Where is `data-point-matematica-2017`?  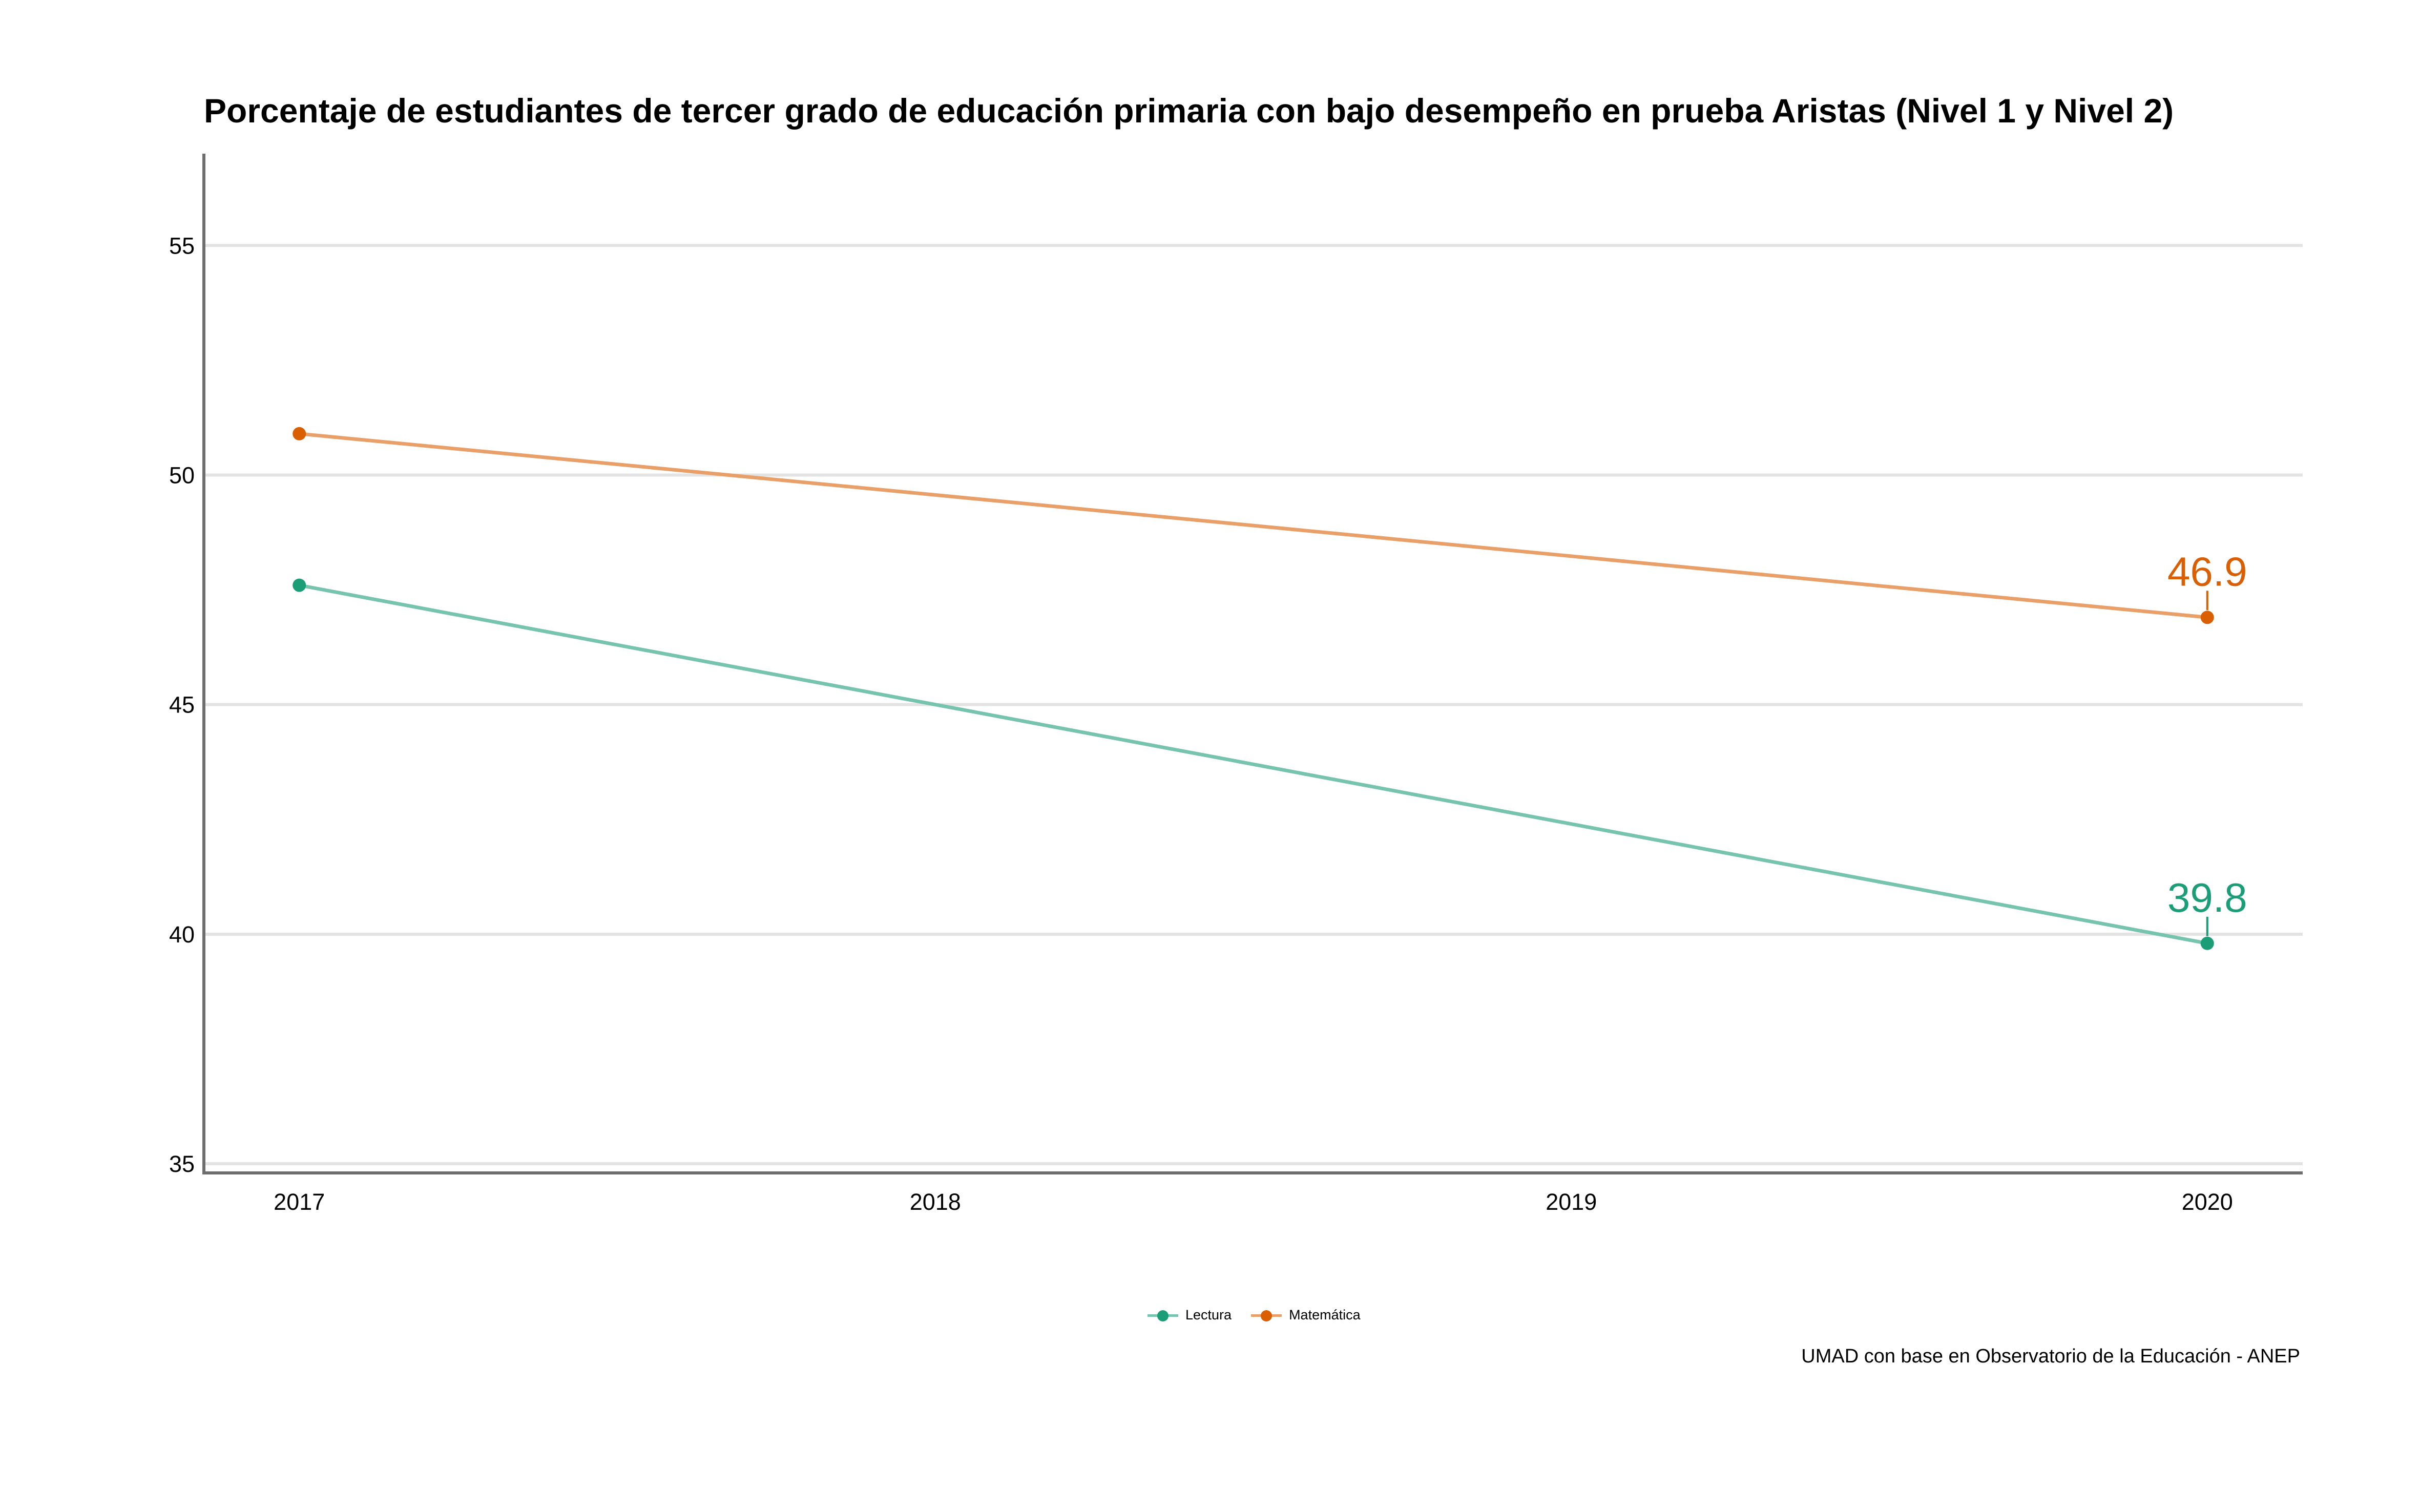
data-point-matematica-2017 is located at coordinates (299, 433).